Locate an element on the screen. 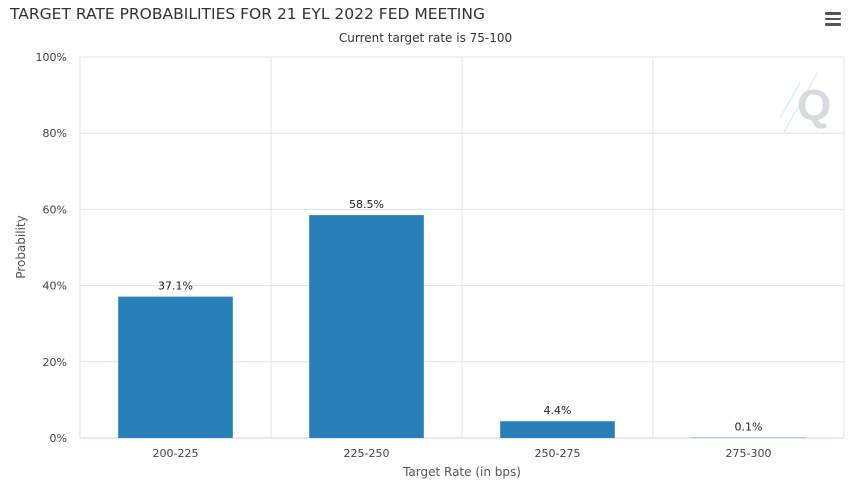  x-tick-label: 250-275 is located at coordinates (558, 453).